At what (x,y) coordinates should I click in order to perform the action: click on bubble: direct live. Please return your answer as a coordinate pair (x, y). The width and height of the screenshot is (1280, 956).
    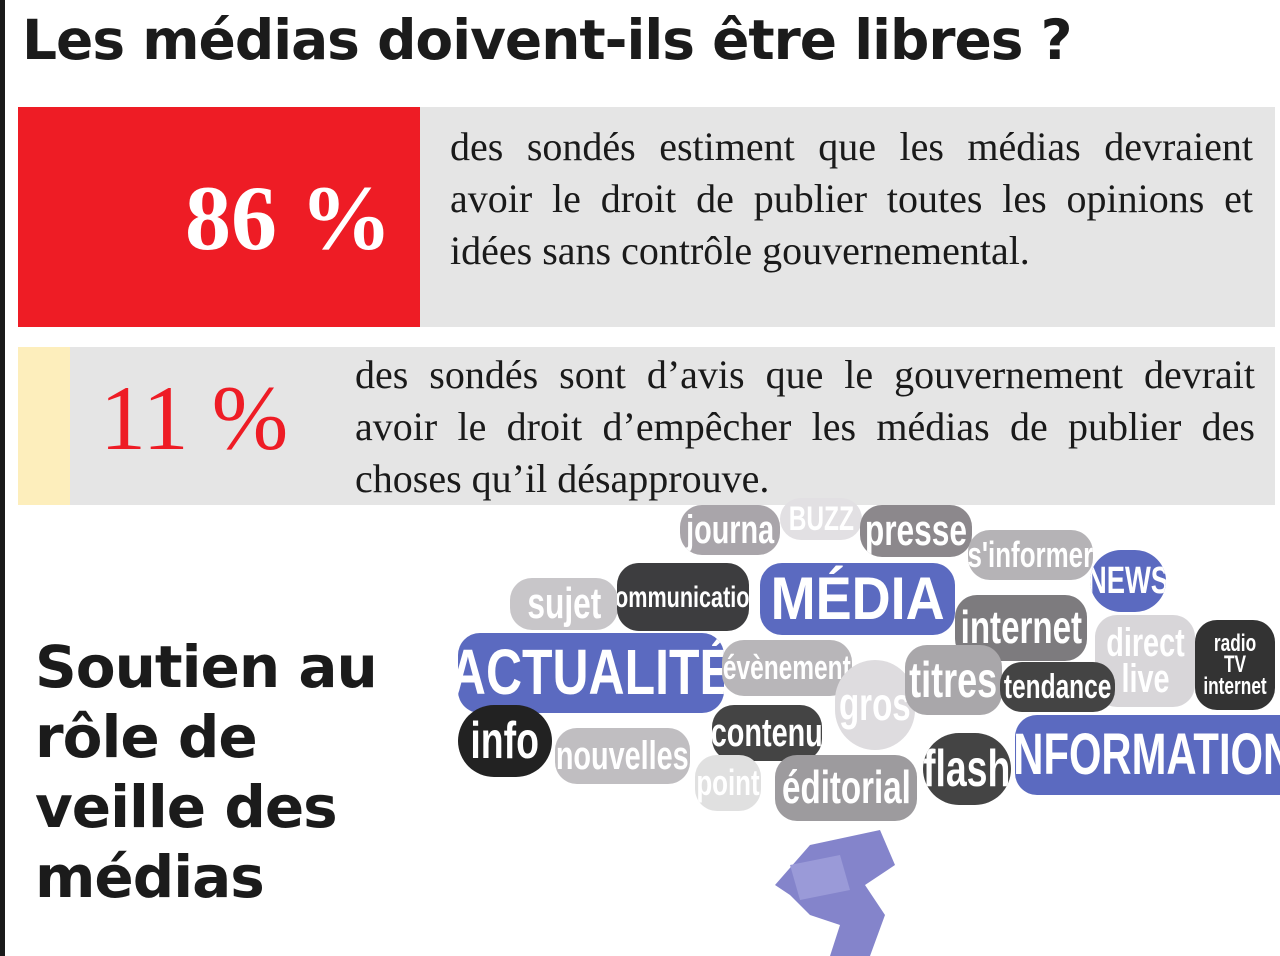
    Looking at the image, I should click on (1145, 661).